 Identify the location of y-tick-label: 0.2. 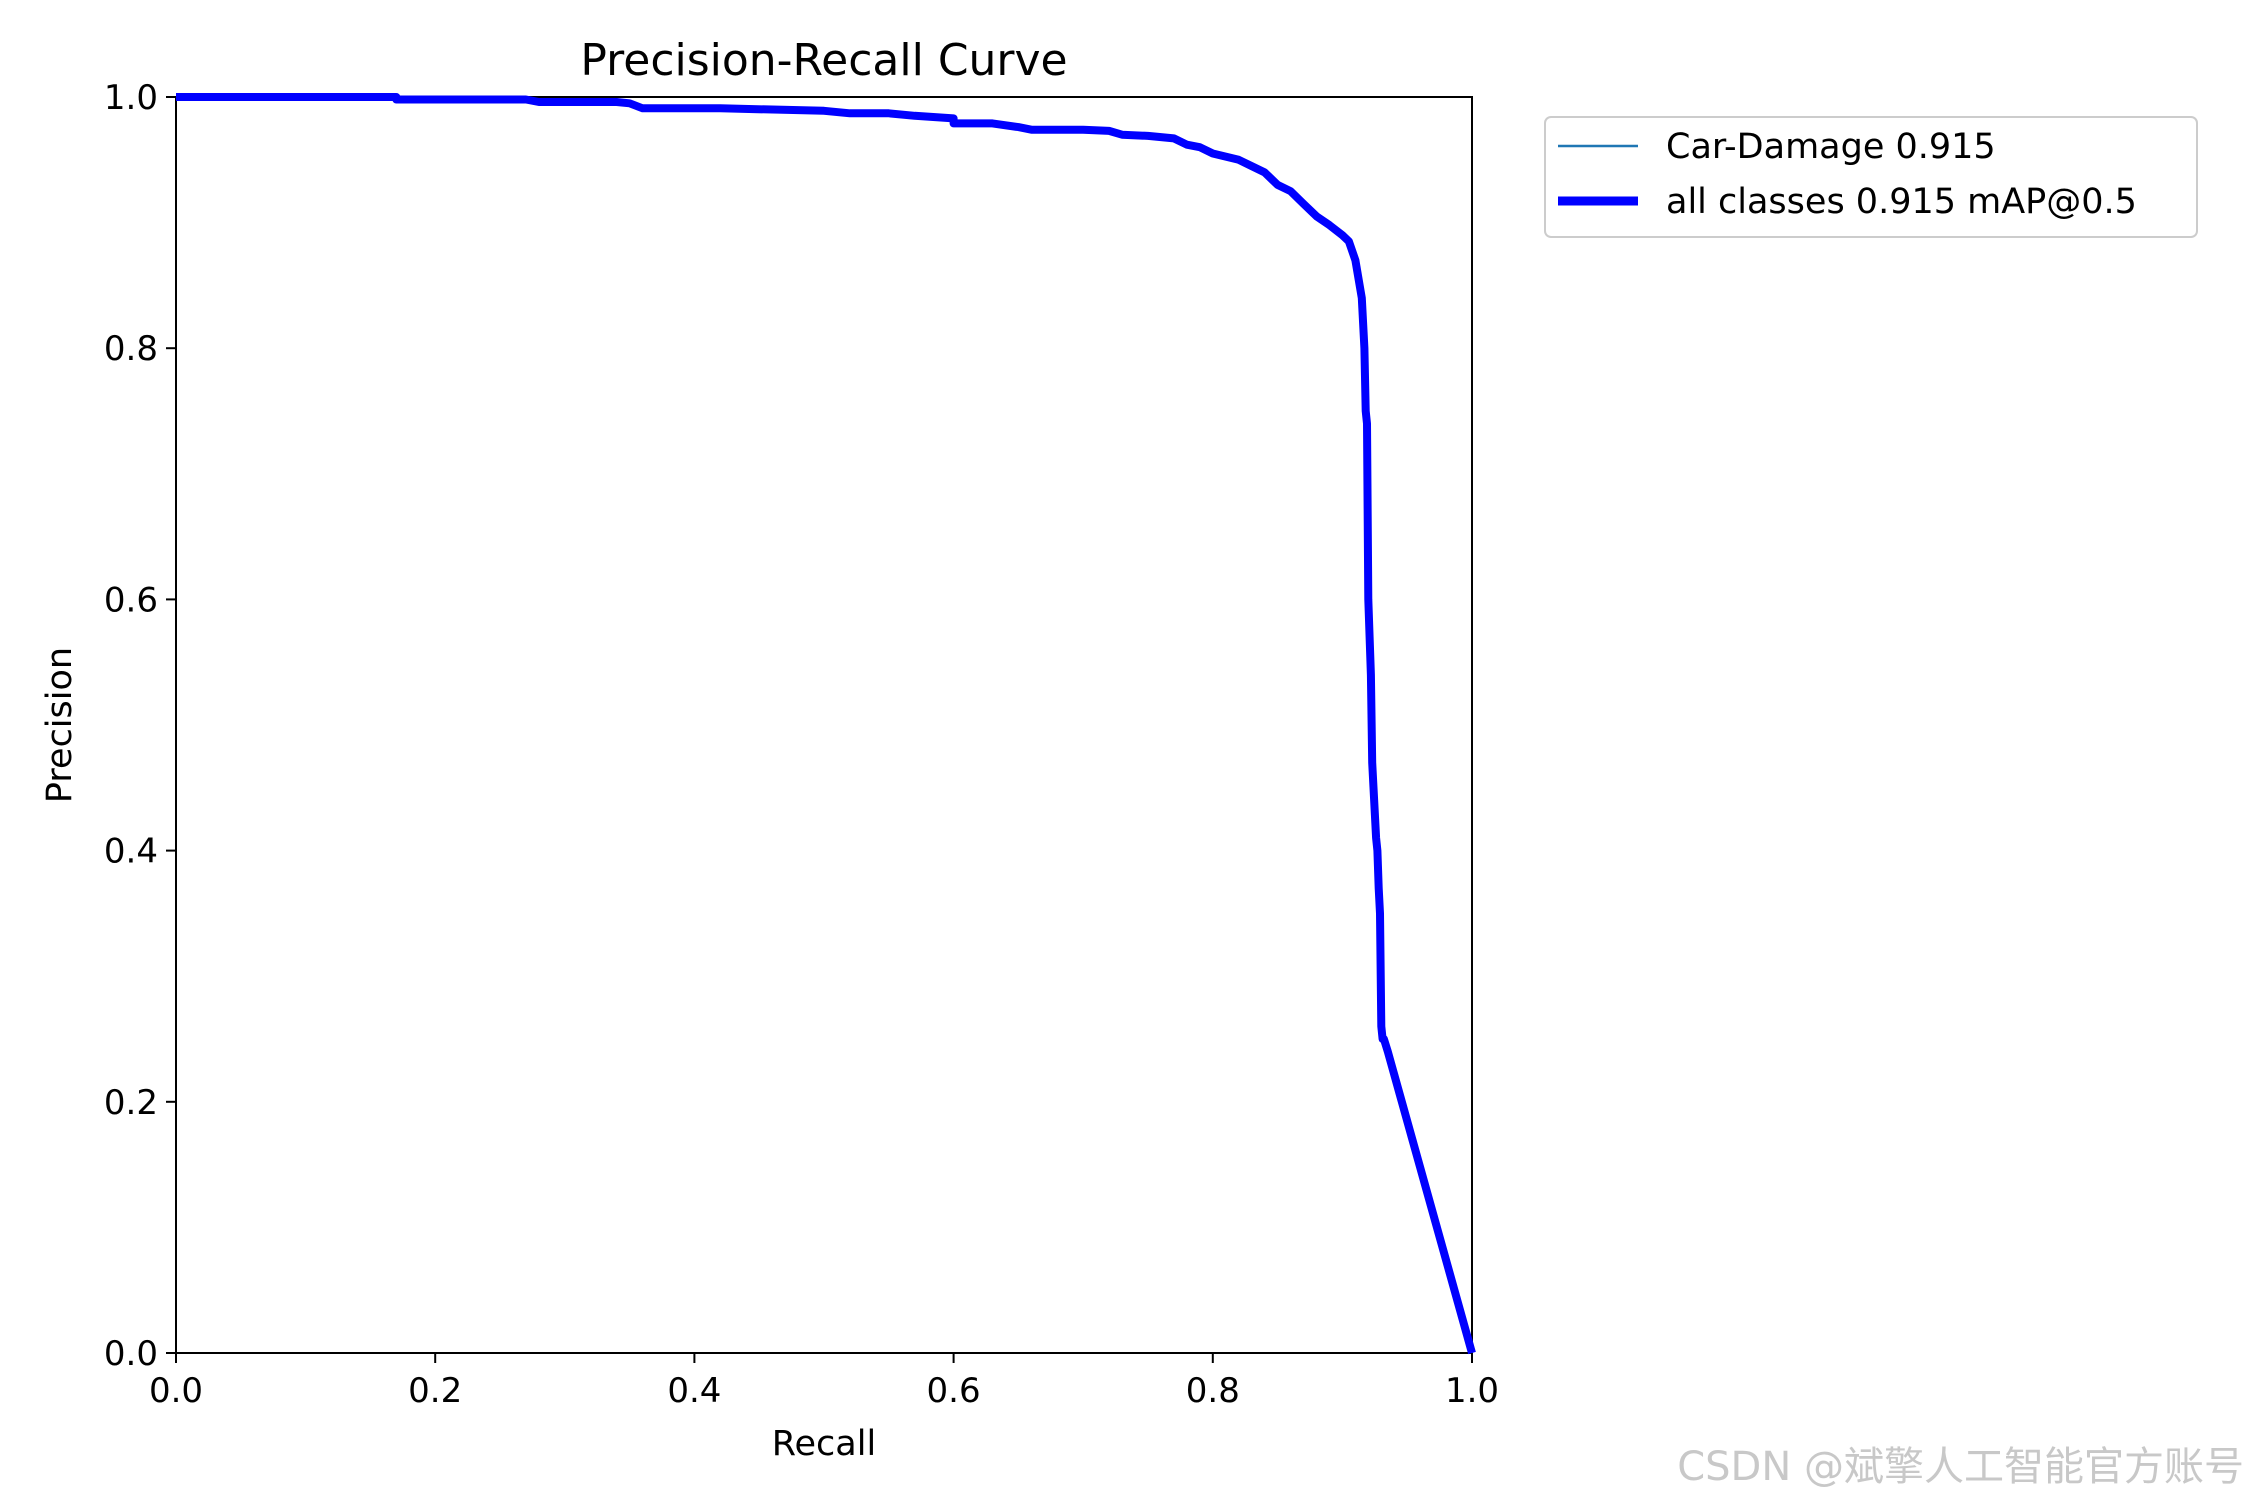
(131, 1103).